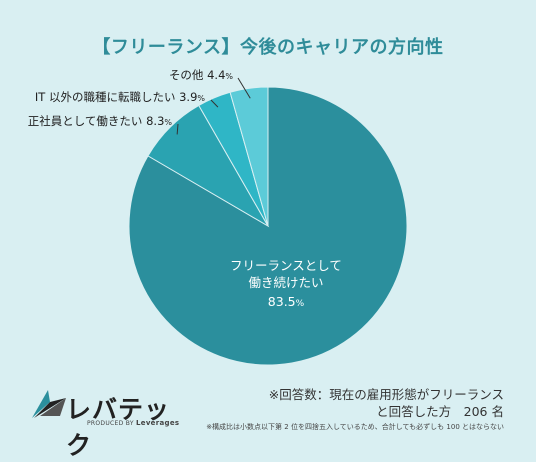  What do you see at coordinates (440, 411) in the screenshot?
I see `respondents-note-line2: と回答した方 206 名` at bounding box center [440, 411].